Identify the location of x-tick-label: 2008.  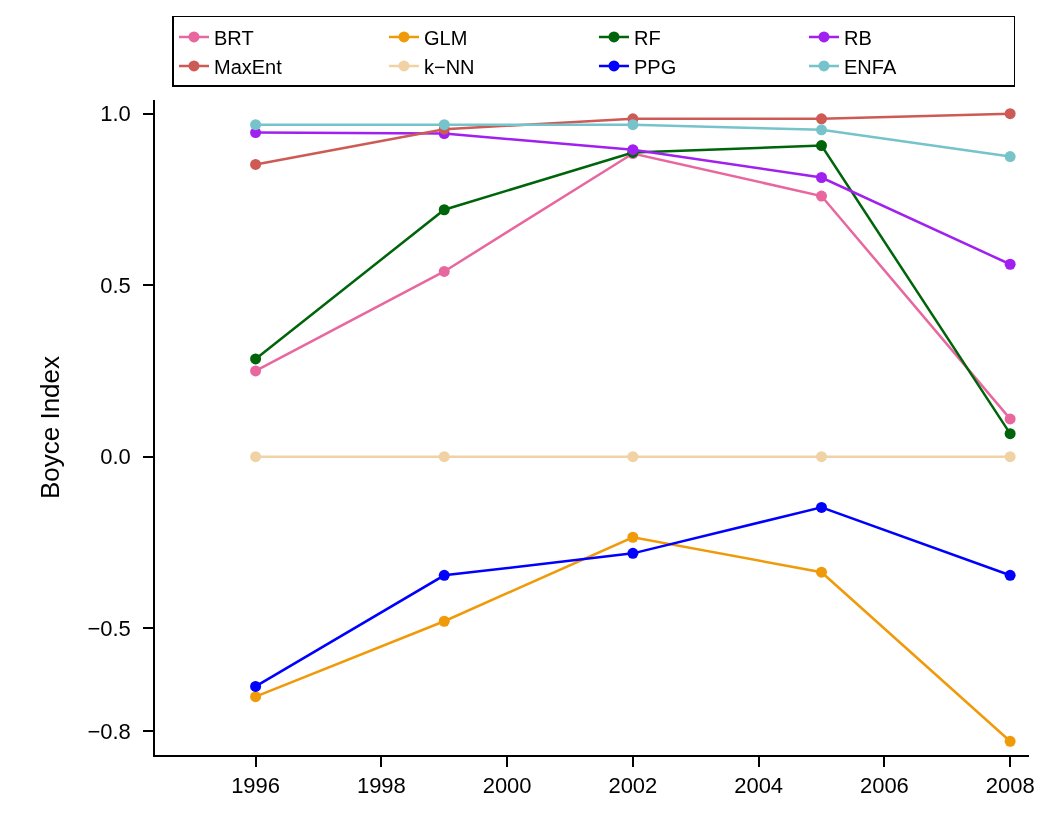
(1010, 786).